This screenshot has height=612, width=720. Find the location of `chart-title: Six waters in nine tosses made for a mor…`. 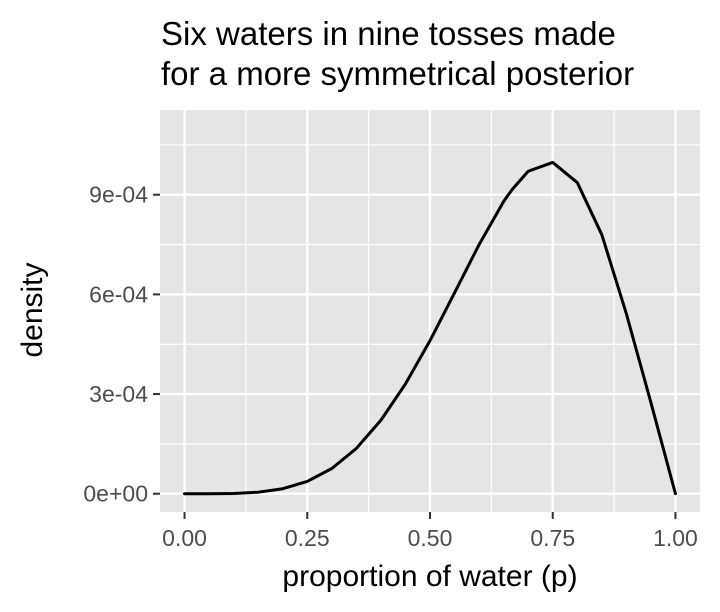

chart-title: Six waters in nine tosses made for a mor… is located at coordinates (397, 53).